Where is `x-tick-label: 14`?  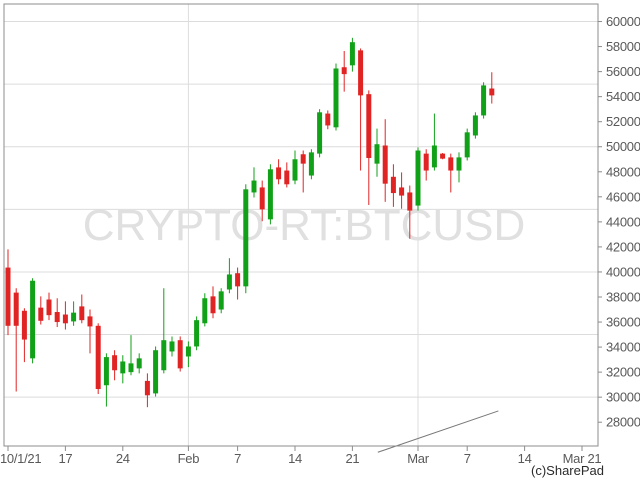 x-tick-label: 14 is located at coordinates (295, 458).